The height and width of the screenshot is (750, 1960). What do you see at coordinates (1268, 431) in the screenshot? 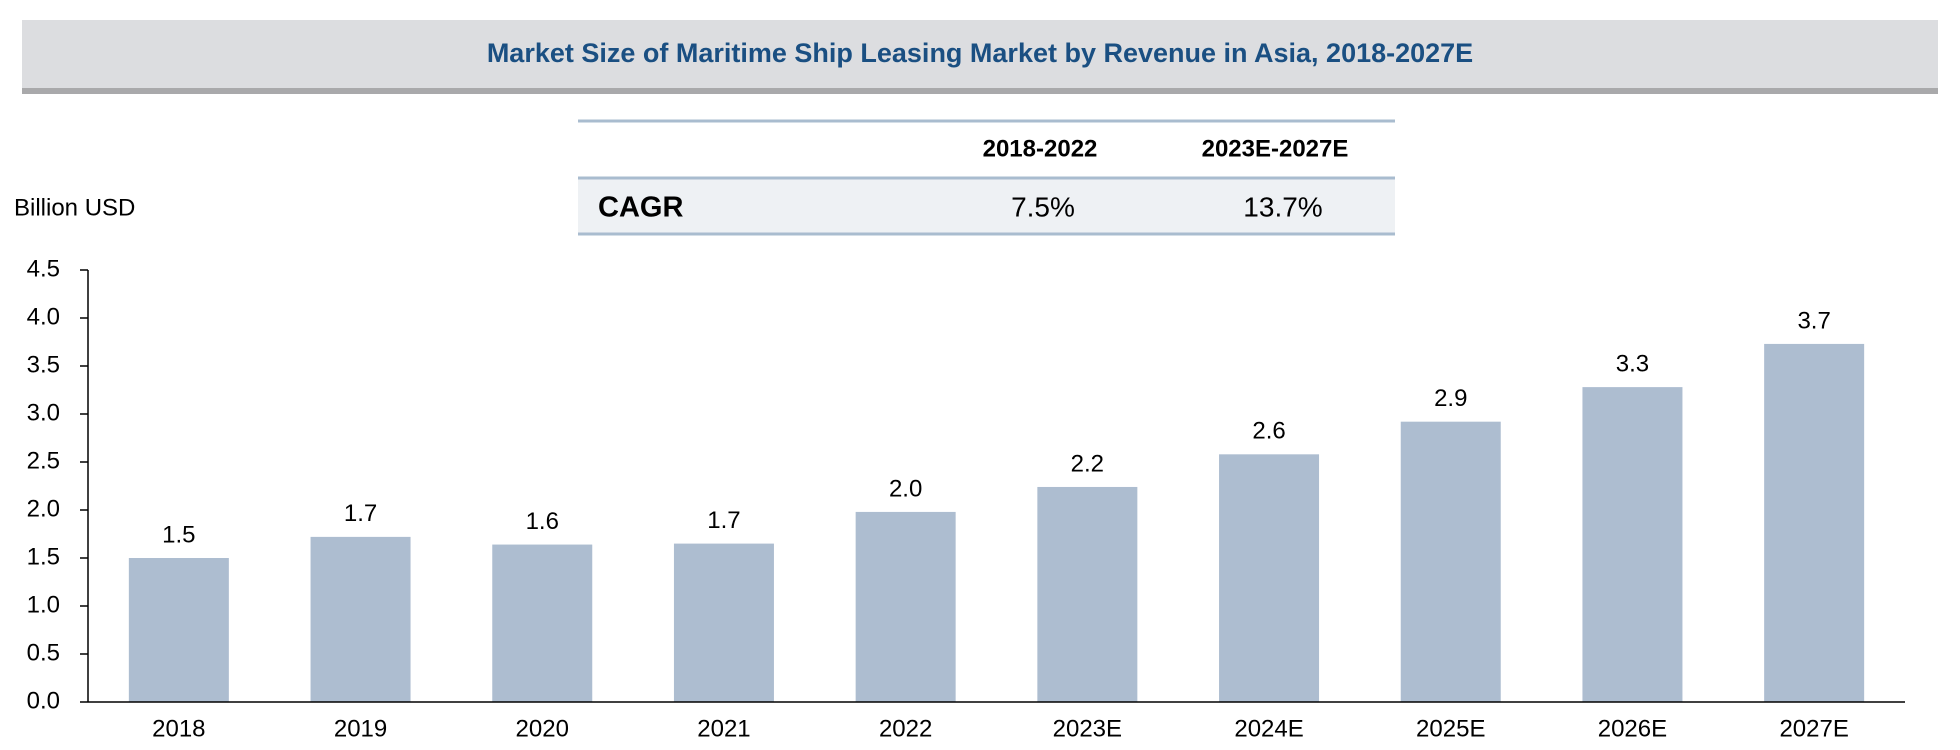
I see `value-label: 2.6` at bounding box center [1268, 431].